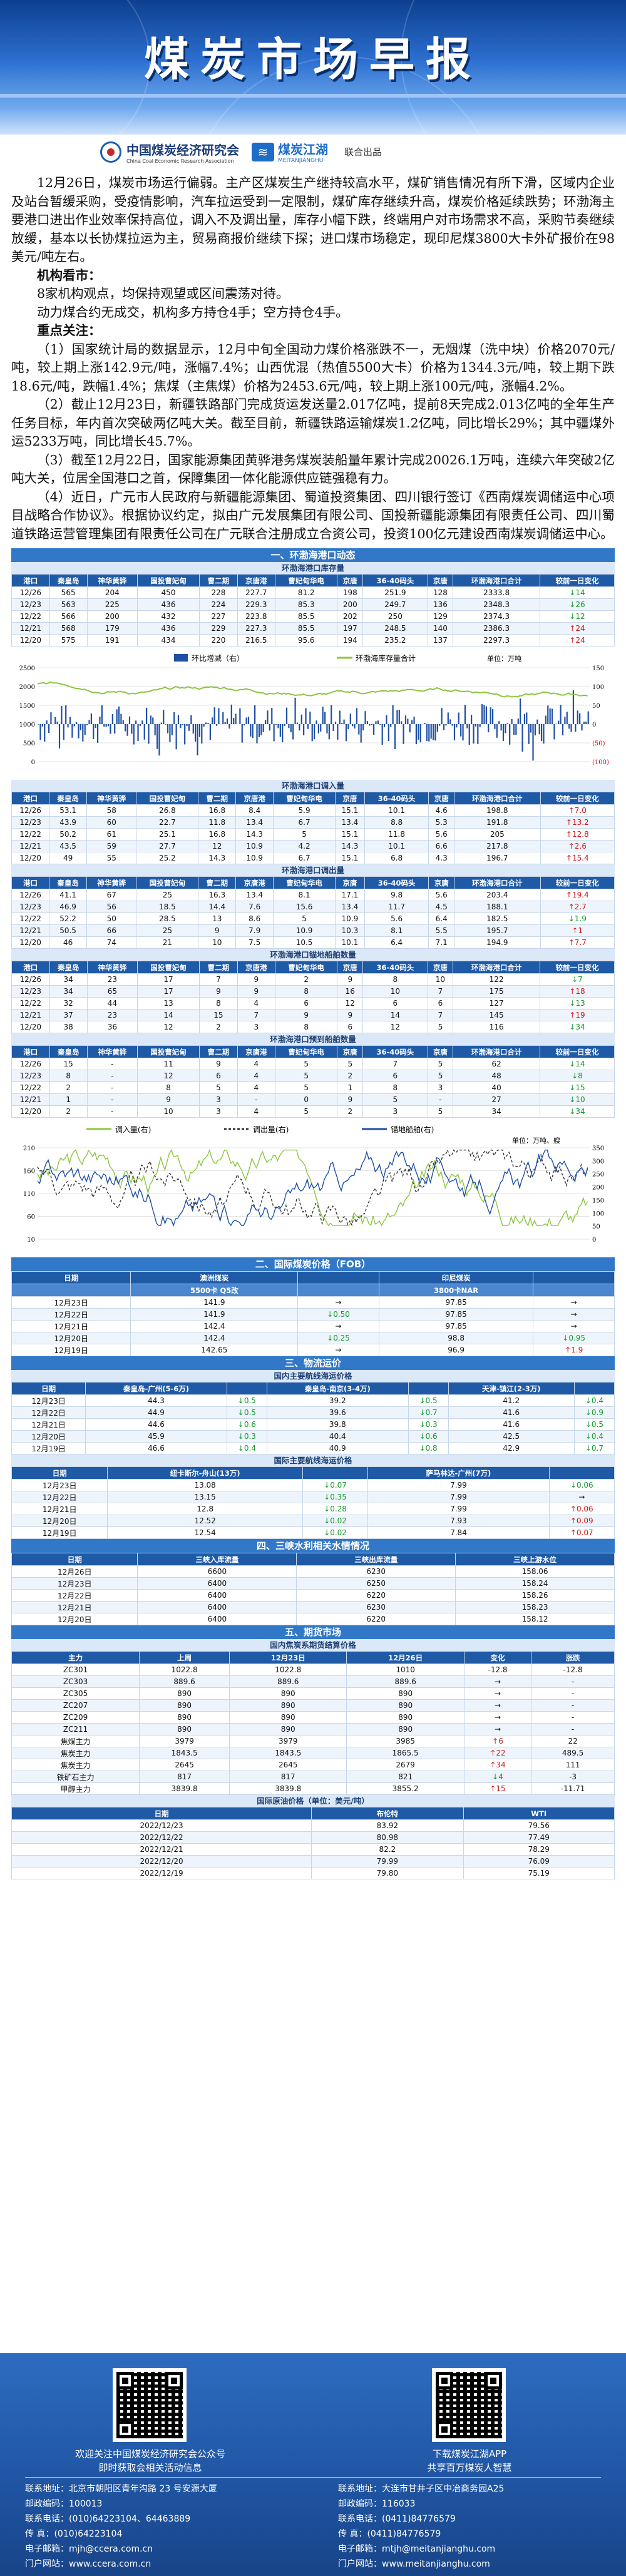 Image resolution: width=626 pixels, height=2576 pixels. What do you see at coordinates (497, 979) in the screenshot?
I see `table-cell: 122` at bounding box center [497, 979].